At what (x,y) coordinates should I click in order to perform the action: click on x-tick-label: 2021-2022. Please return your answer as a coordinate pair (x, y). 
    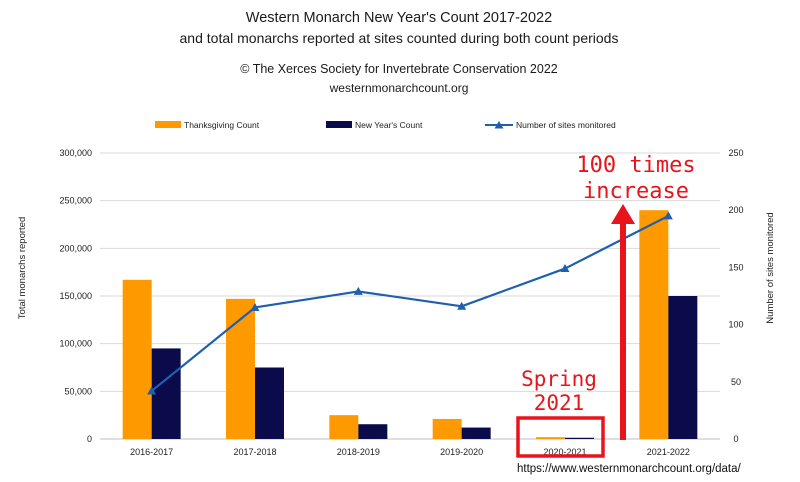
    Looking at the image, I should click on (668, 452).